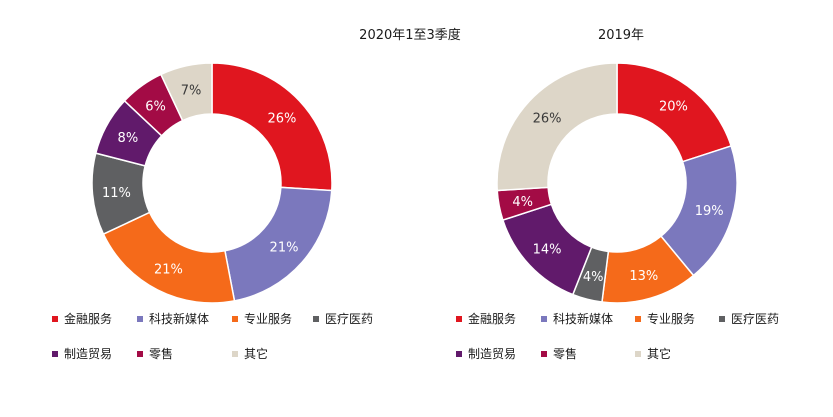  Describe the element at coordinates (547, 250) in the screenshot. I see `data-label-4: 14%` at that location.